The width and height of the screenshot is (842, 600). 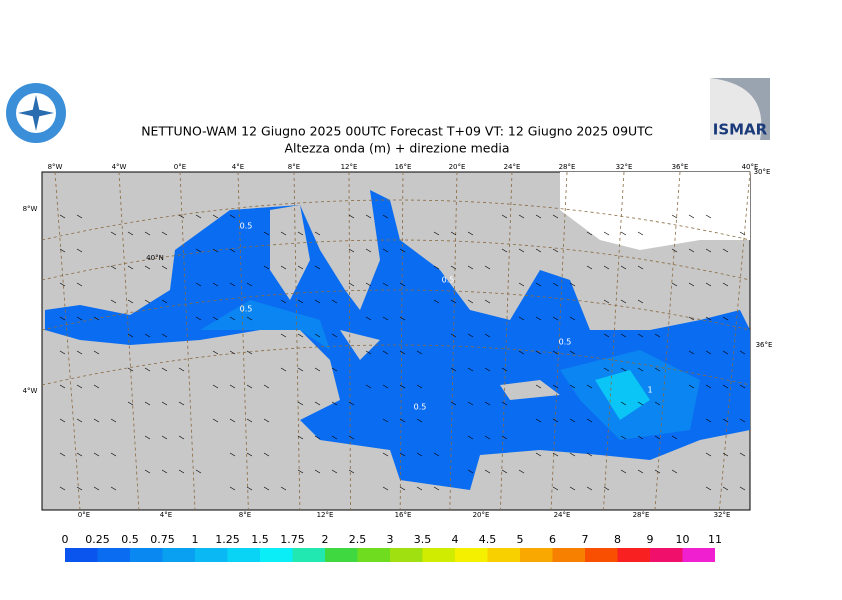 I want to click on lon-label: 40°E, so click(x=750, y=167).